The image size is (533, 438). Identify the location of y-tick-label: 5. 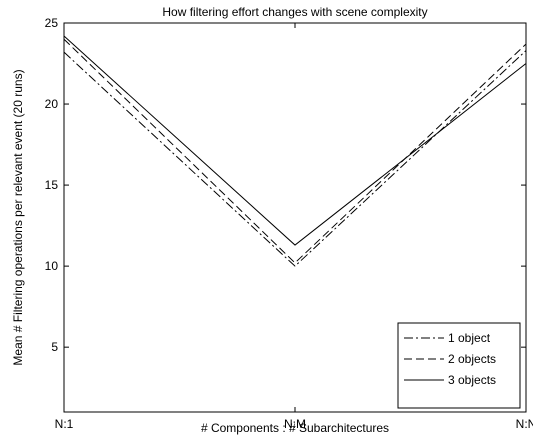
(54, 347).